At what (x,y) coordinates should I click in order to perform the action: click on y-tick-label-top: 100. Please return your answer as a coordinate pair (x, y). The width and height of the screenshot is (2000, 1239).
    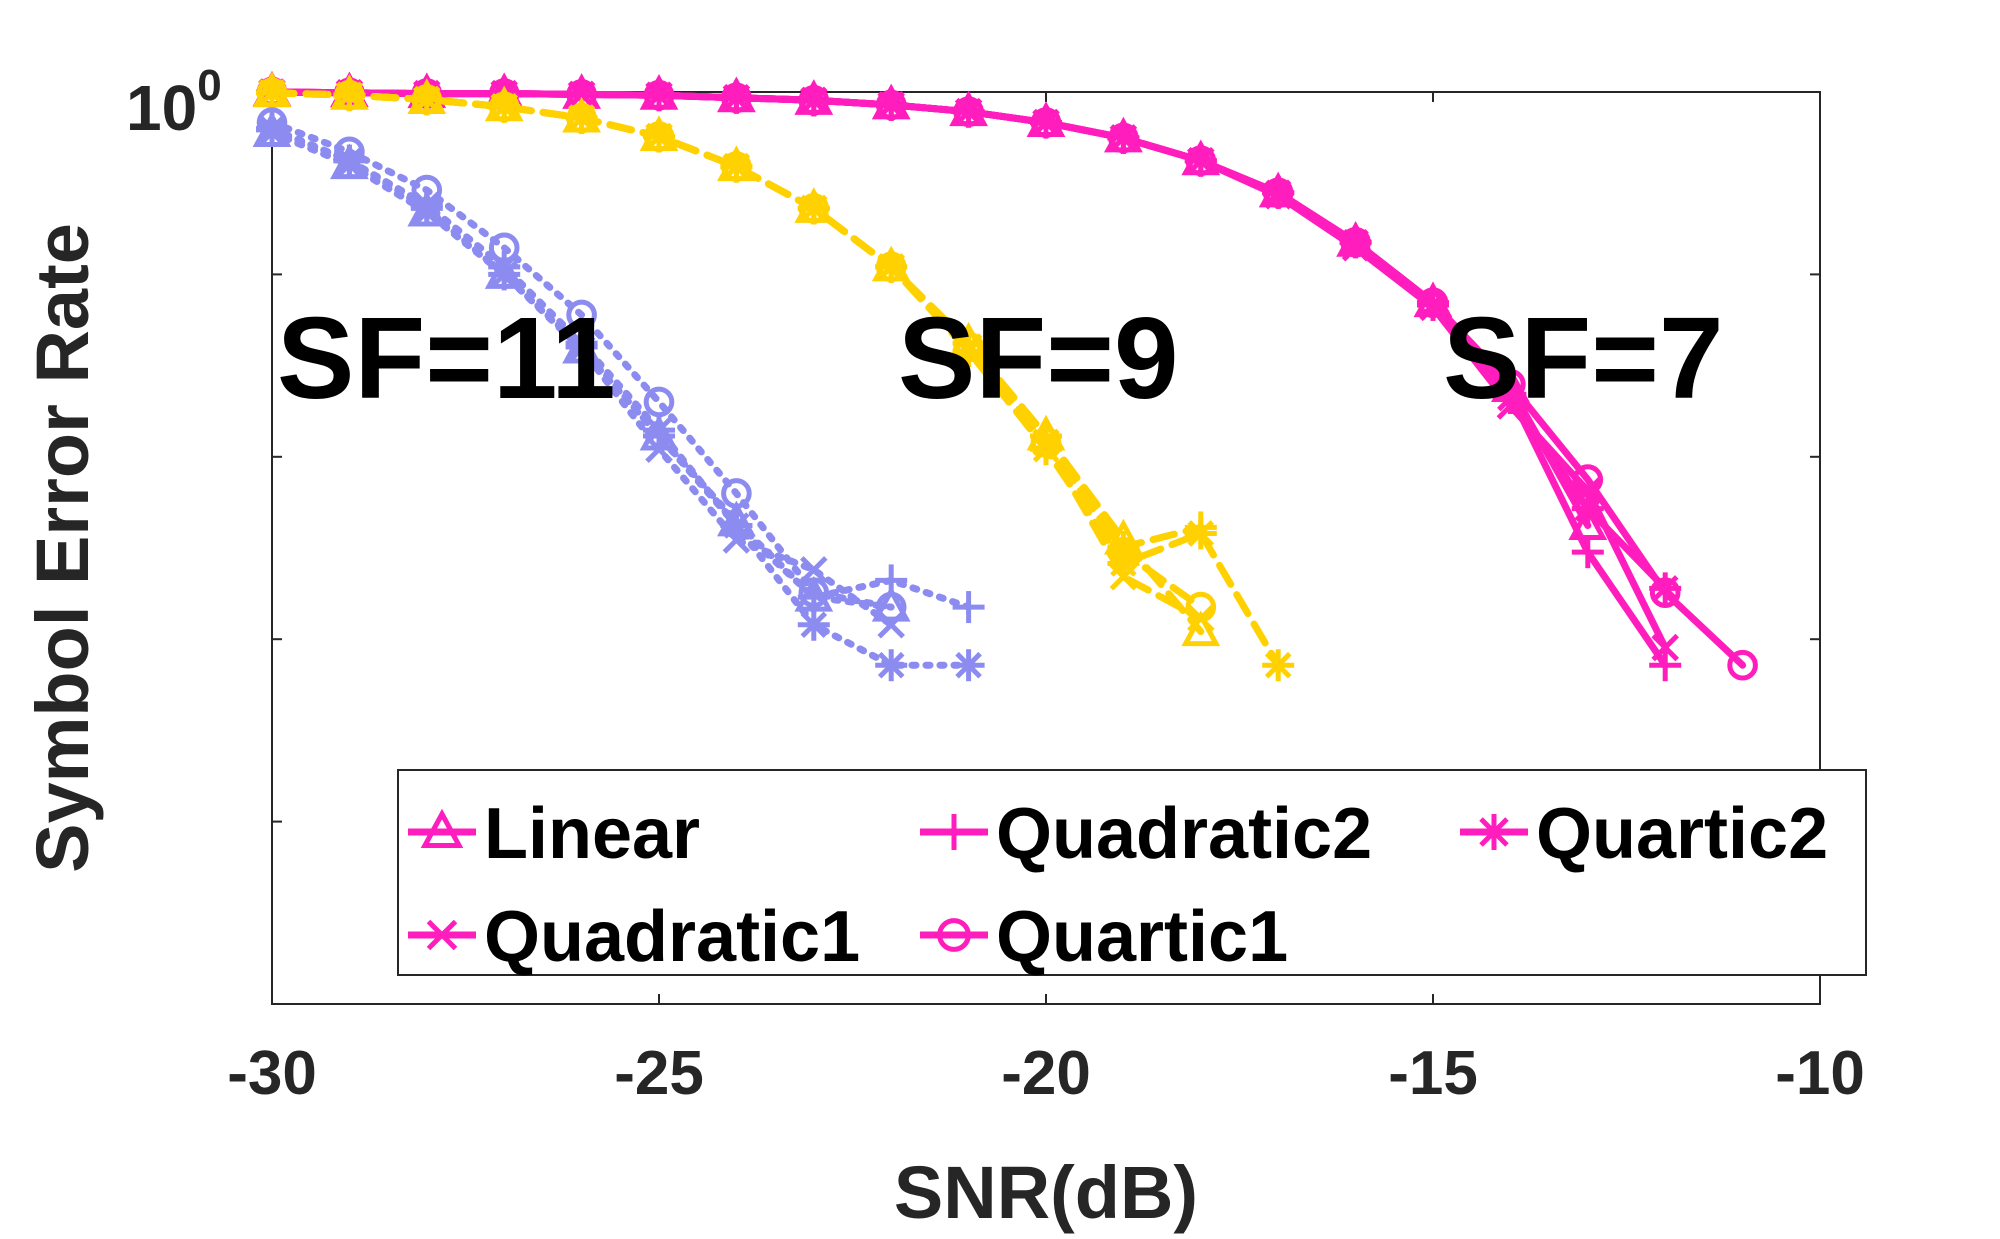
    Looking at the image, I should click on (174, 102).